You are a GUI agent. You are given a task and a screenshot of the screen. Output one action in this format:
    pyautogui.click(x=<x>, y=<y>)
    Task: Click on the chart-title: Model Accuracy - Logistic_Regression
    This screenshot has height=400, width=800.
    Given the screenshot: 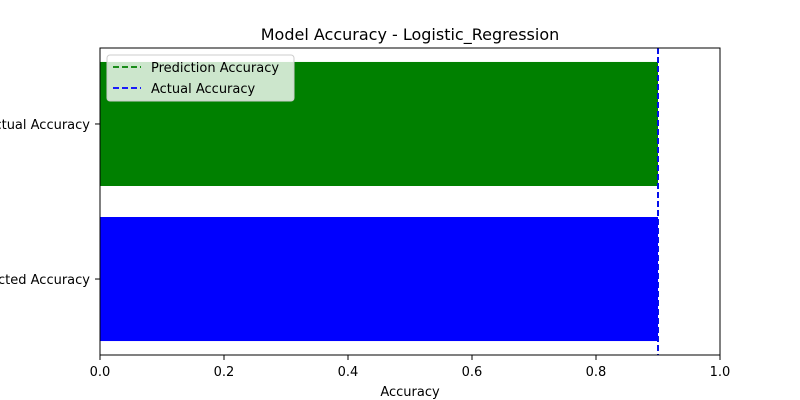 What is the action you would take?
    pyautogui.click(x=410, y=35)
    